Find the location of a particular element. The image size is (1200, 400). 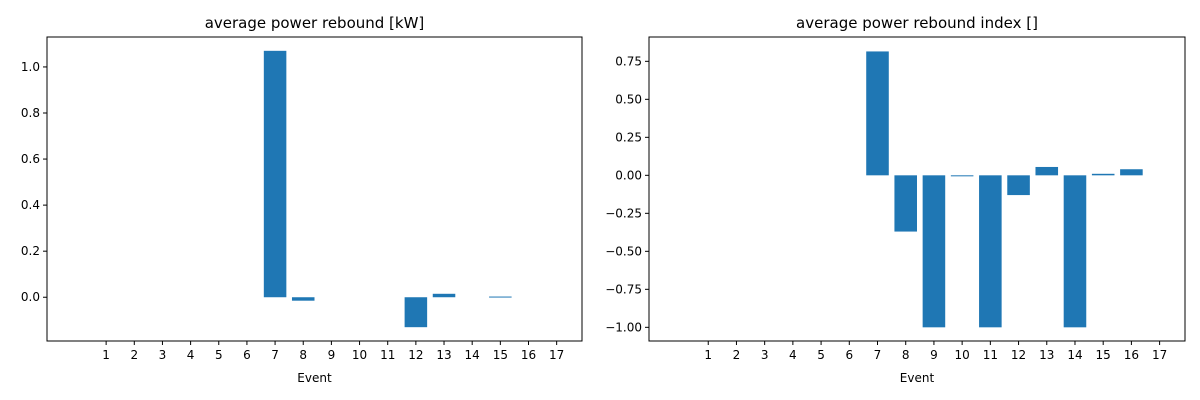

y-tick-label: −1.00 is located at coordinates (623, 327).